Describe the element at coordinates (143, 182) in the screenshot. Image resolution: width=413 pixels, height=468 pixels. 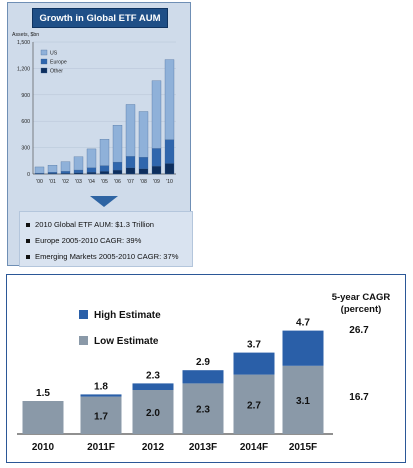
I see `x-tick-label: '08` at that location.